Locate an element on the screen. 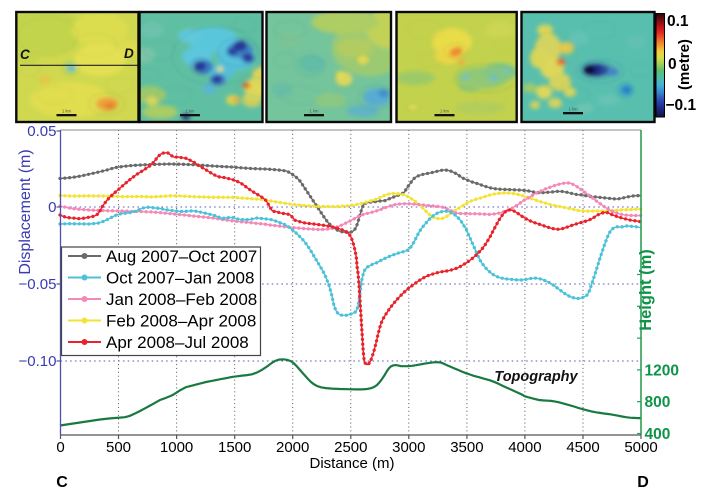 This screenshot has width=705, height=499. svg-text: −0.05 is located at coordinates (38, 284).